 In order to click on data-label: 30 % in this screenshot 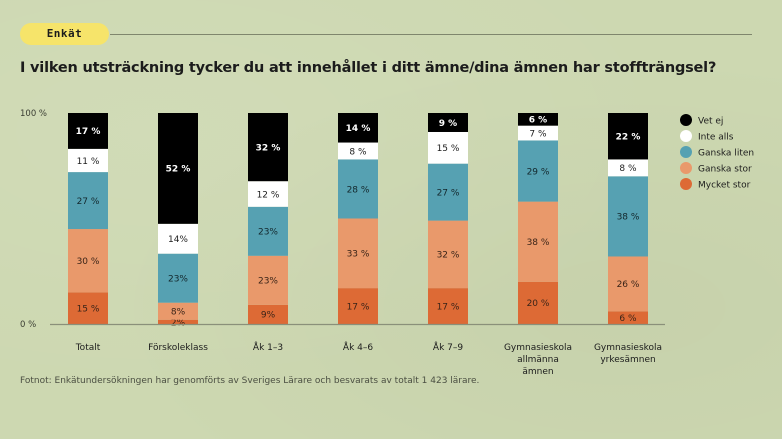, I will do `click(88, 262)`.